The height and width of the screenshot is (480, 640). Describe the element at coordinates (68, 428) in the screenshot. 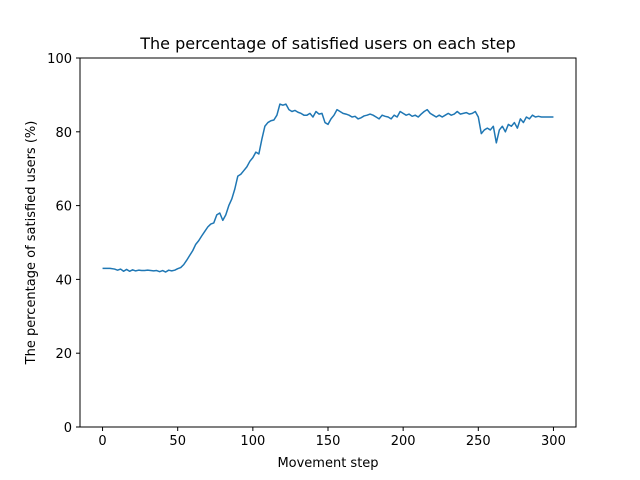

I see `y-tick-label: 0` at that location.